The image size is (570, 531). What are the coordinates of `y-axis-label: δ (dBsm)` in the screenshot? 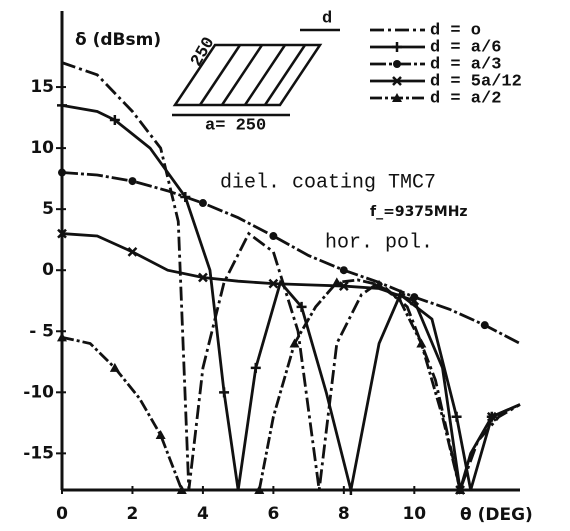 It's located at (118, 40).